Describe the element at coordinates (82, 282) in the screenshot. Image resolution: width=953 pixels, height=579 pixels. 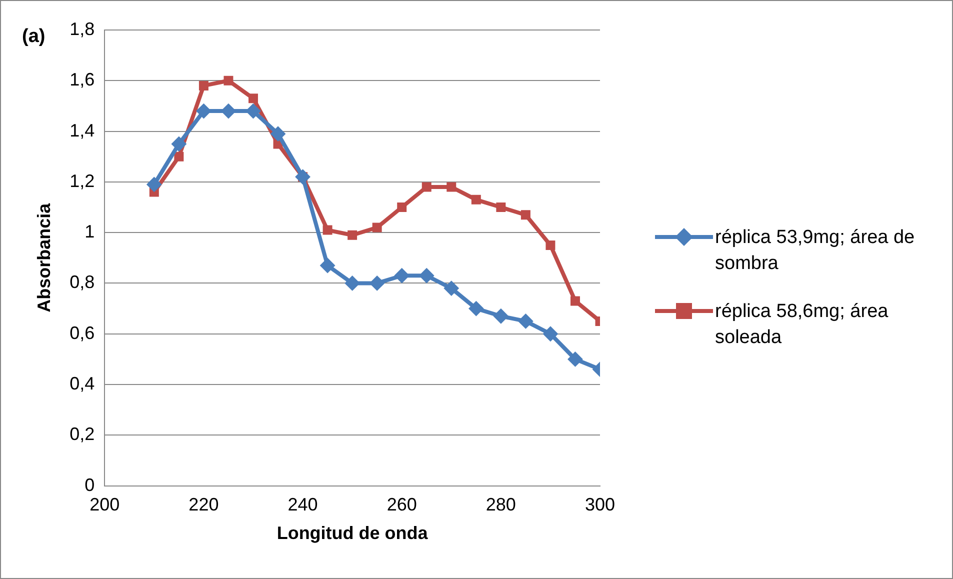
I see `y-tick-label: 0,8` at that location.